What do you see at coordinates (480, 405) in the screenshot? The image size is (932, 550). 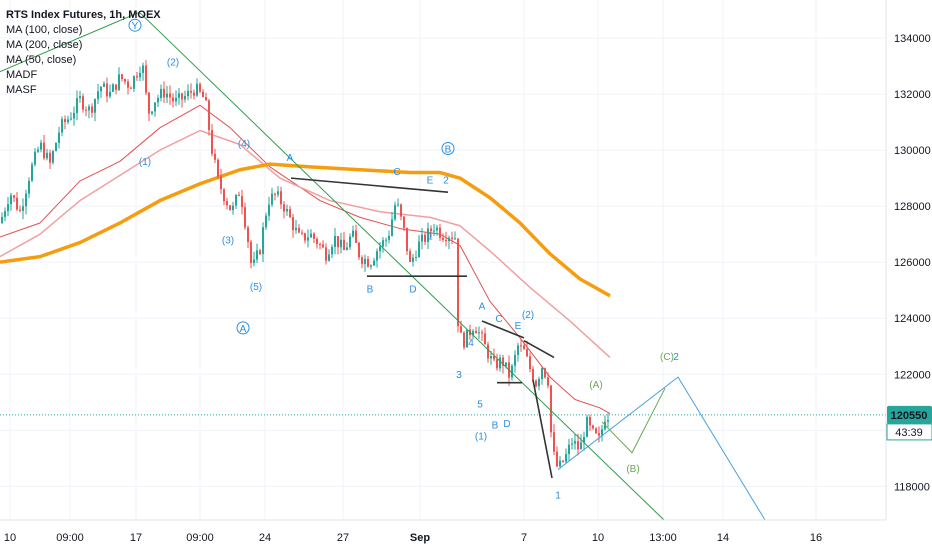 I see `wave-label: 5` at bounding box center [480, 405].